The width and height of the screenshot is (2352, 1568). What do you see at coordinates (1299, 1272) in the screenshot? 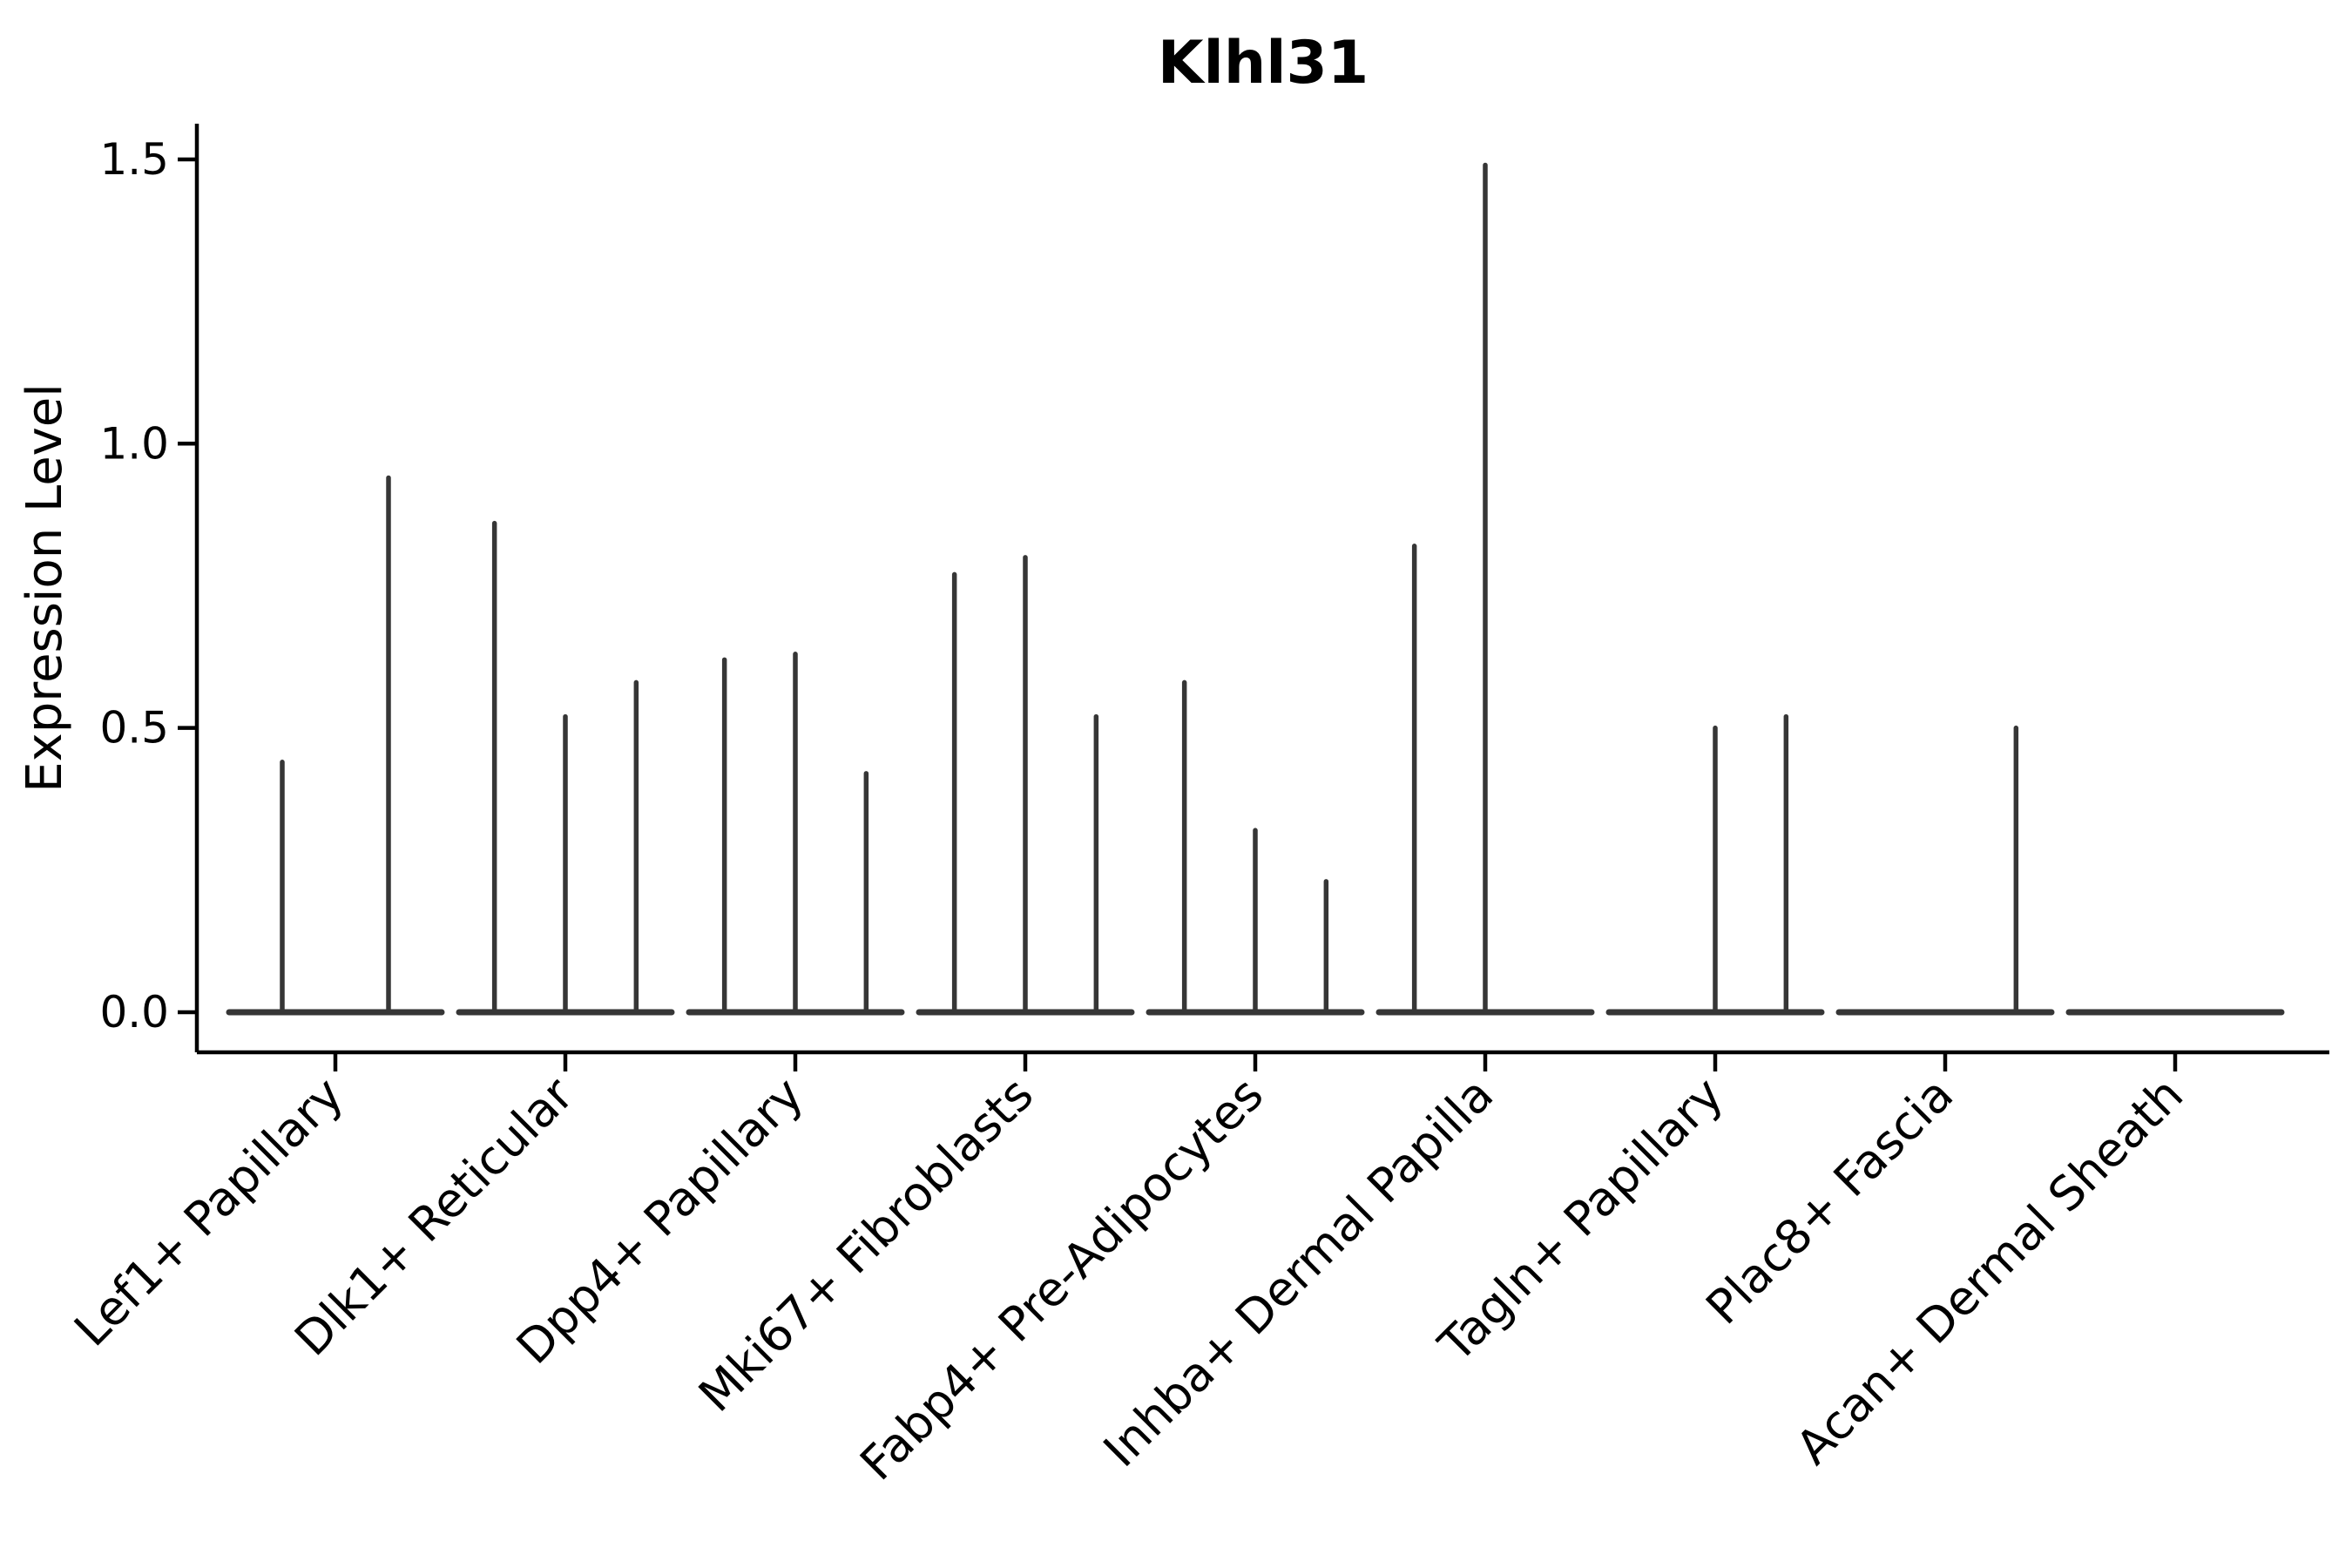
I see `x-tick-label: Inhba+ Dermal Papilla` at bounding box center [1299, 1272].